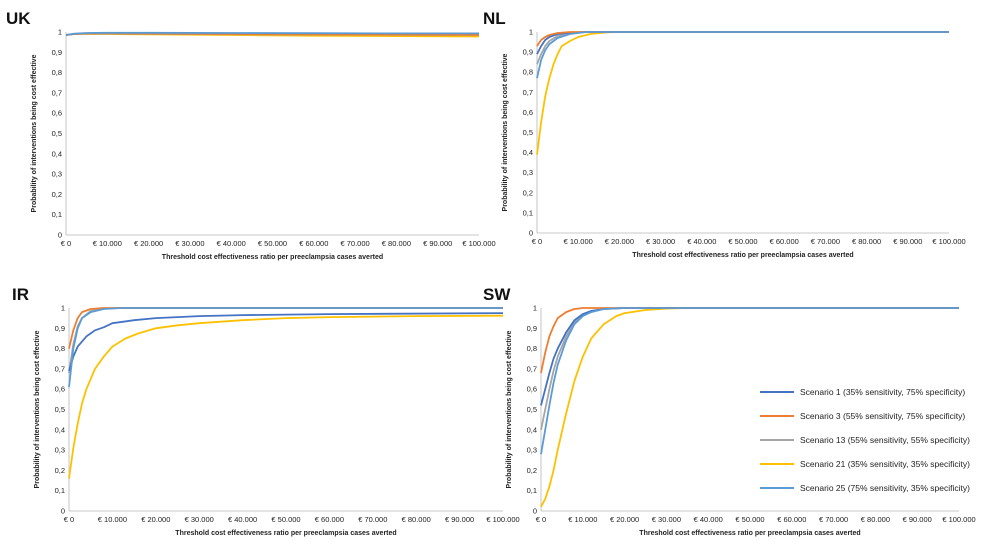  Describe the element at coordinates (494, 18) in the screenshot. I see `panel-title: NL` at that location.